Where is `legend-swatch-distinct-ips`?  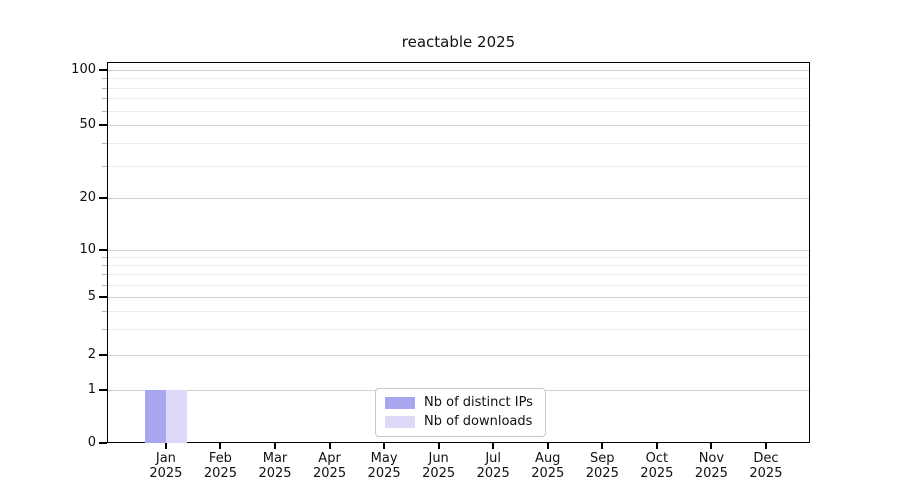
legend-swatch-distinct-ips is located at coordinates (400, 403).